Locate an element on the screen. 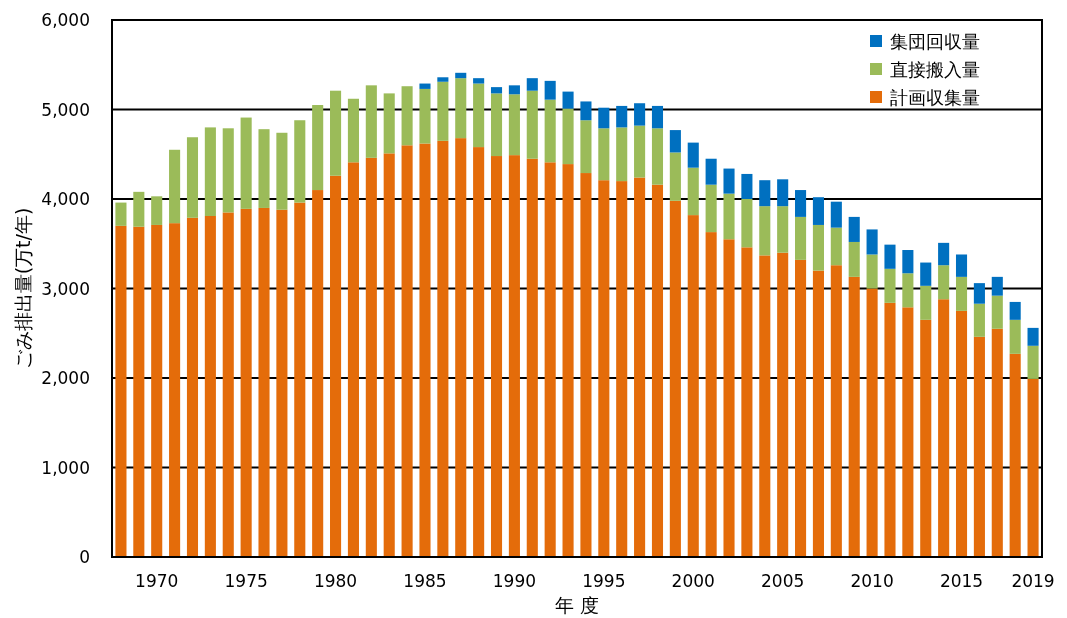 Image resolution: width=1067 pixels, height=618 pixels. x-tick-label: 1985 is located at coordinates (425, 581).